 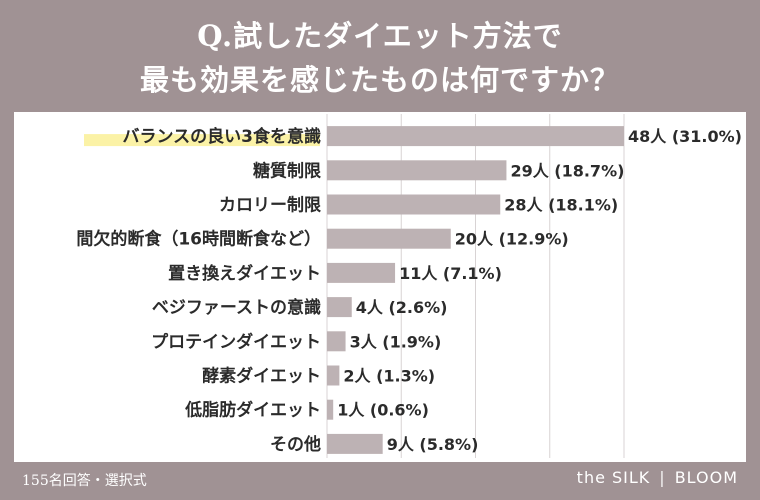 I want to click on value-label: 9人 (5.8%), so click(x=433, y=444).